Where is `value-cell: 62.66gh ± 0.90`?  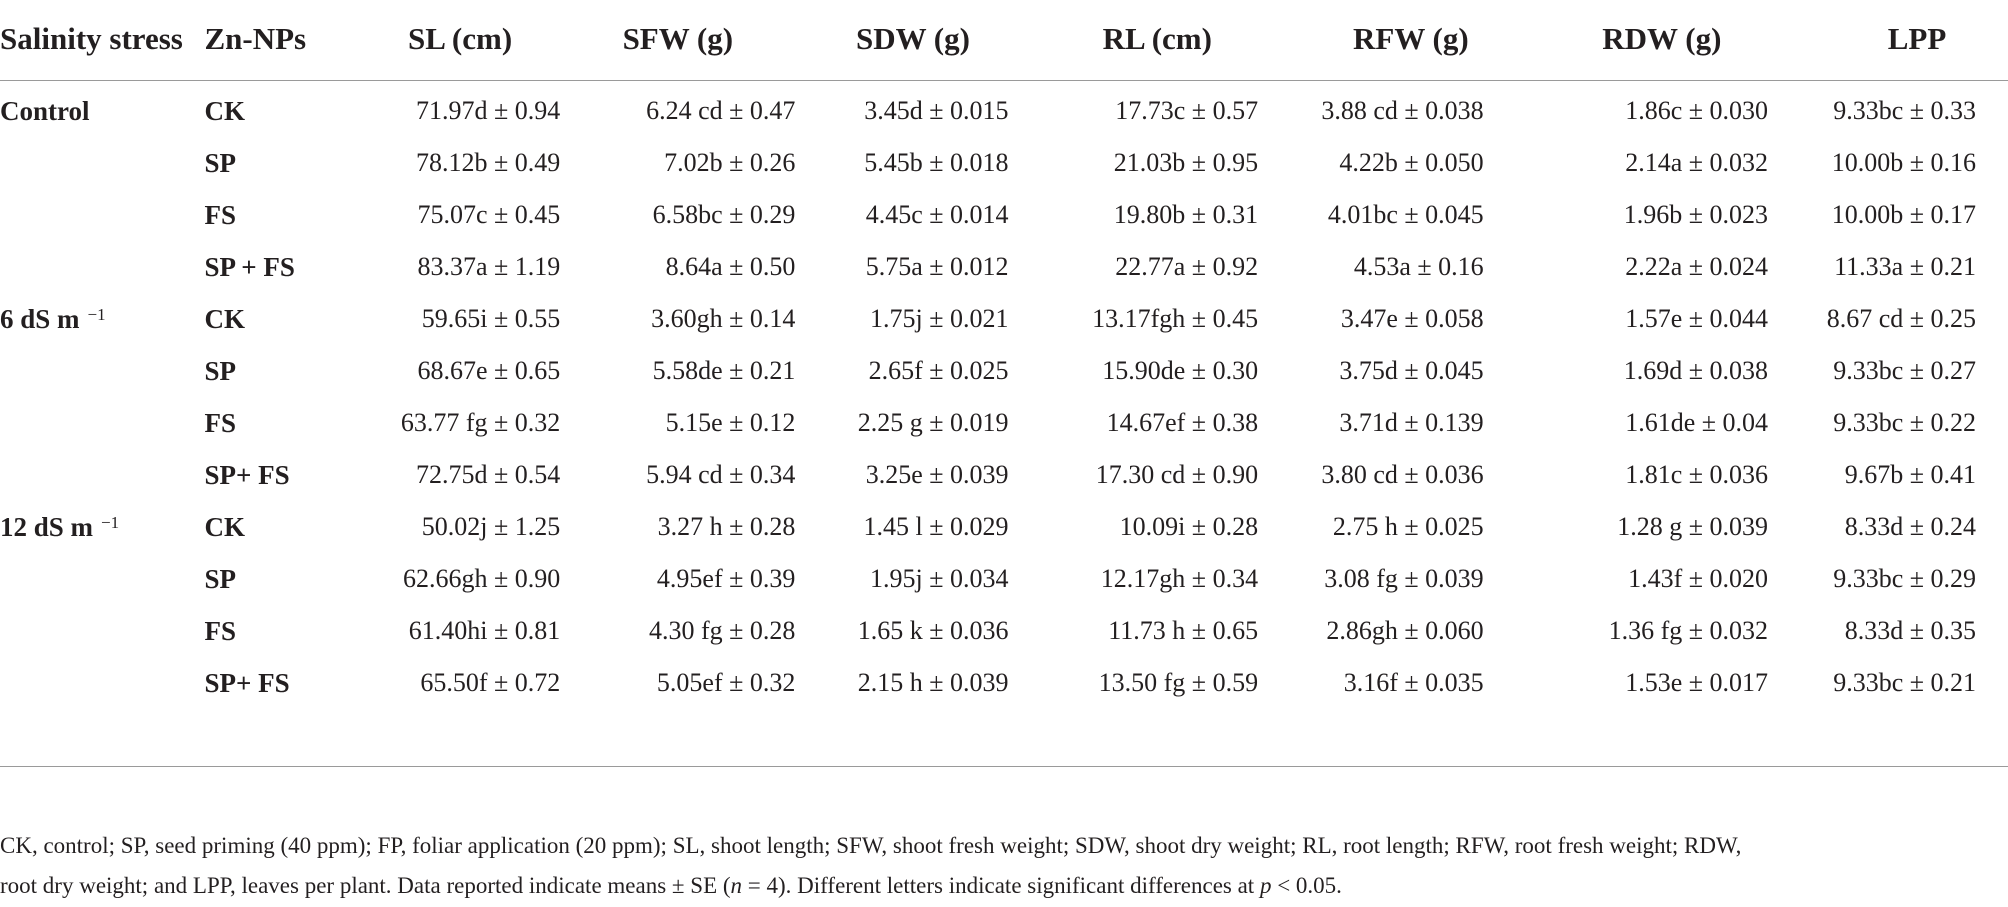
value-cell: 62.66gh ± 0.90 is located at coordinates (481, 578).